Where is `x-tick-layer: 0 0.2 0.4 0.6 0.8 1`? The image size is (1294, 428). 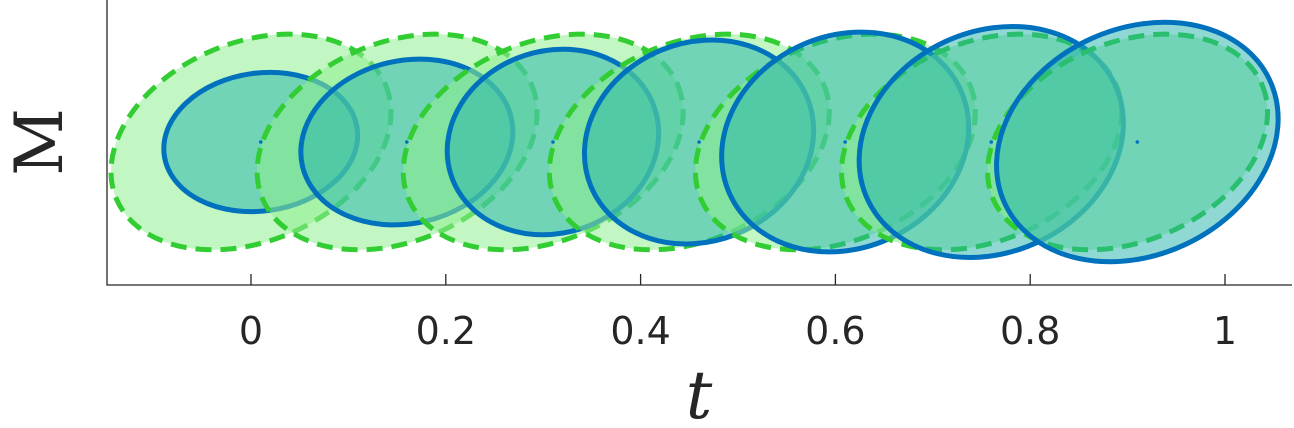
x-tick-layer: 0 0.2 0.4 0.6 0.8 1 is located at coordinates (738, 313).